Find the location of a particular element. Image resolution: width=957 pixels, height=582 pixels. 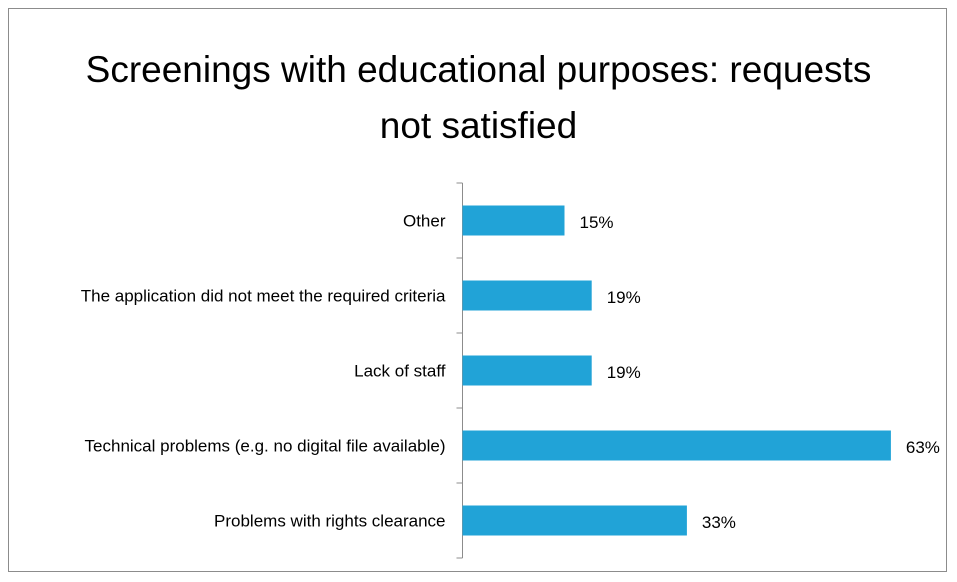

value-label: 15% is located at coordinates (596, 222).